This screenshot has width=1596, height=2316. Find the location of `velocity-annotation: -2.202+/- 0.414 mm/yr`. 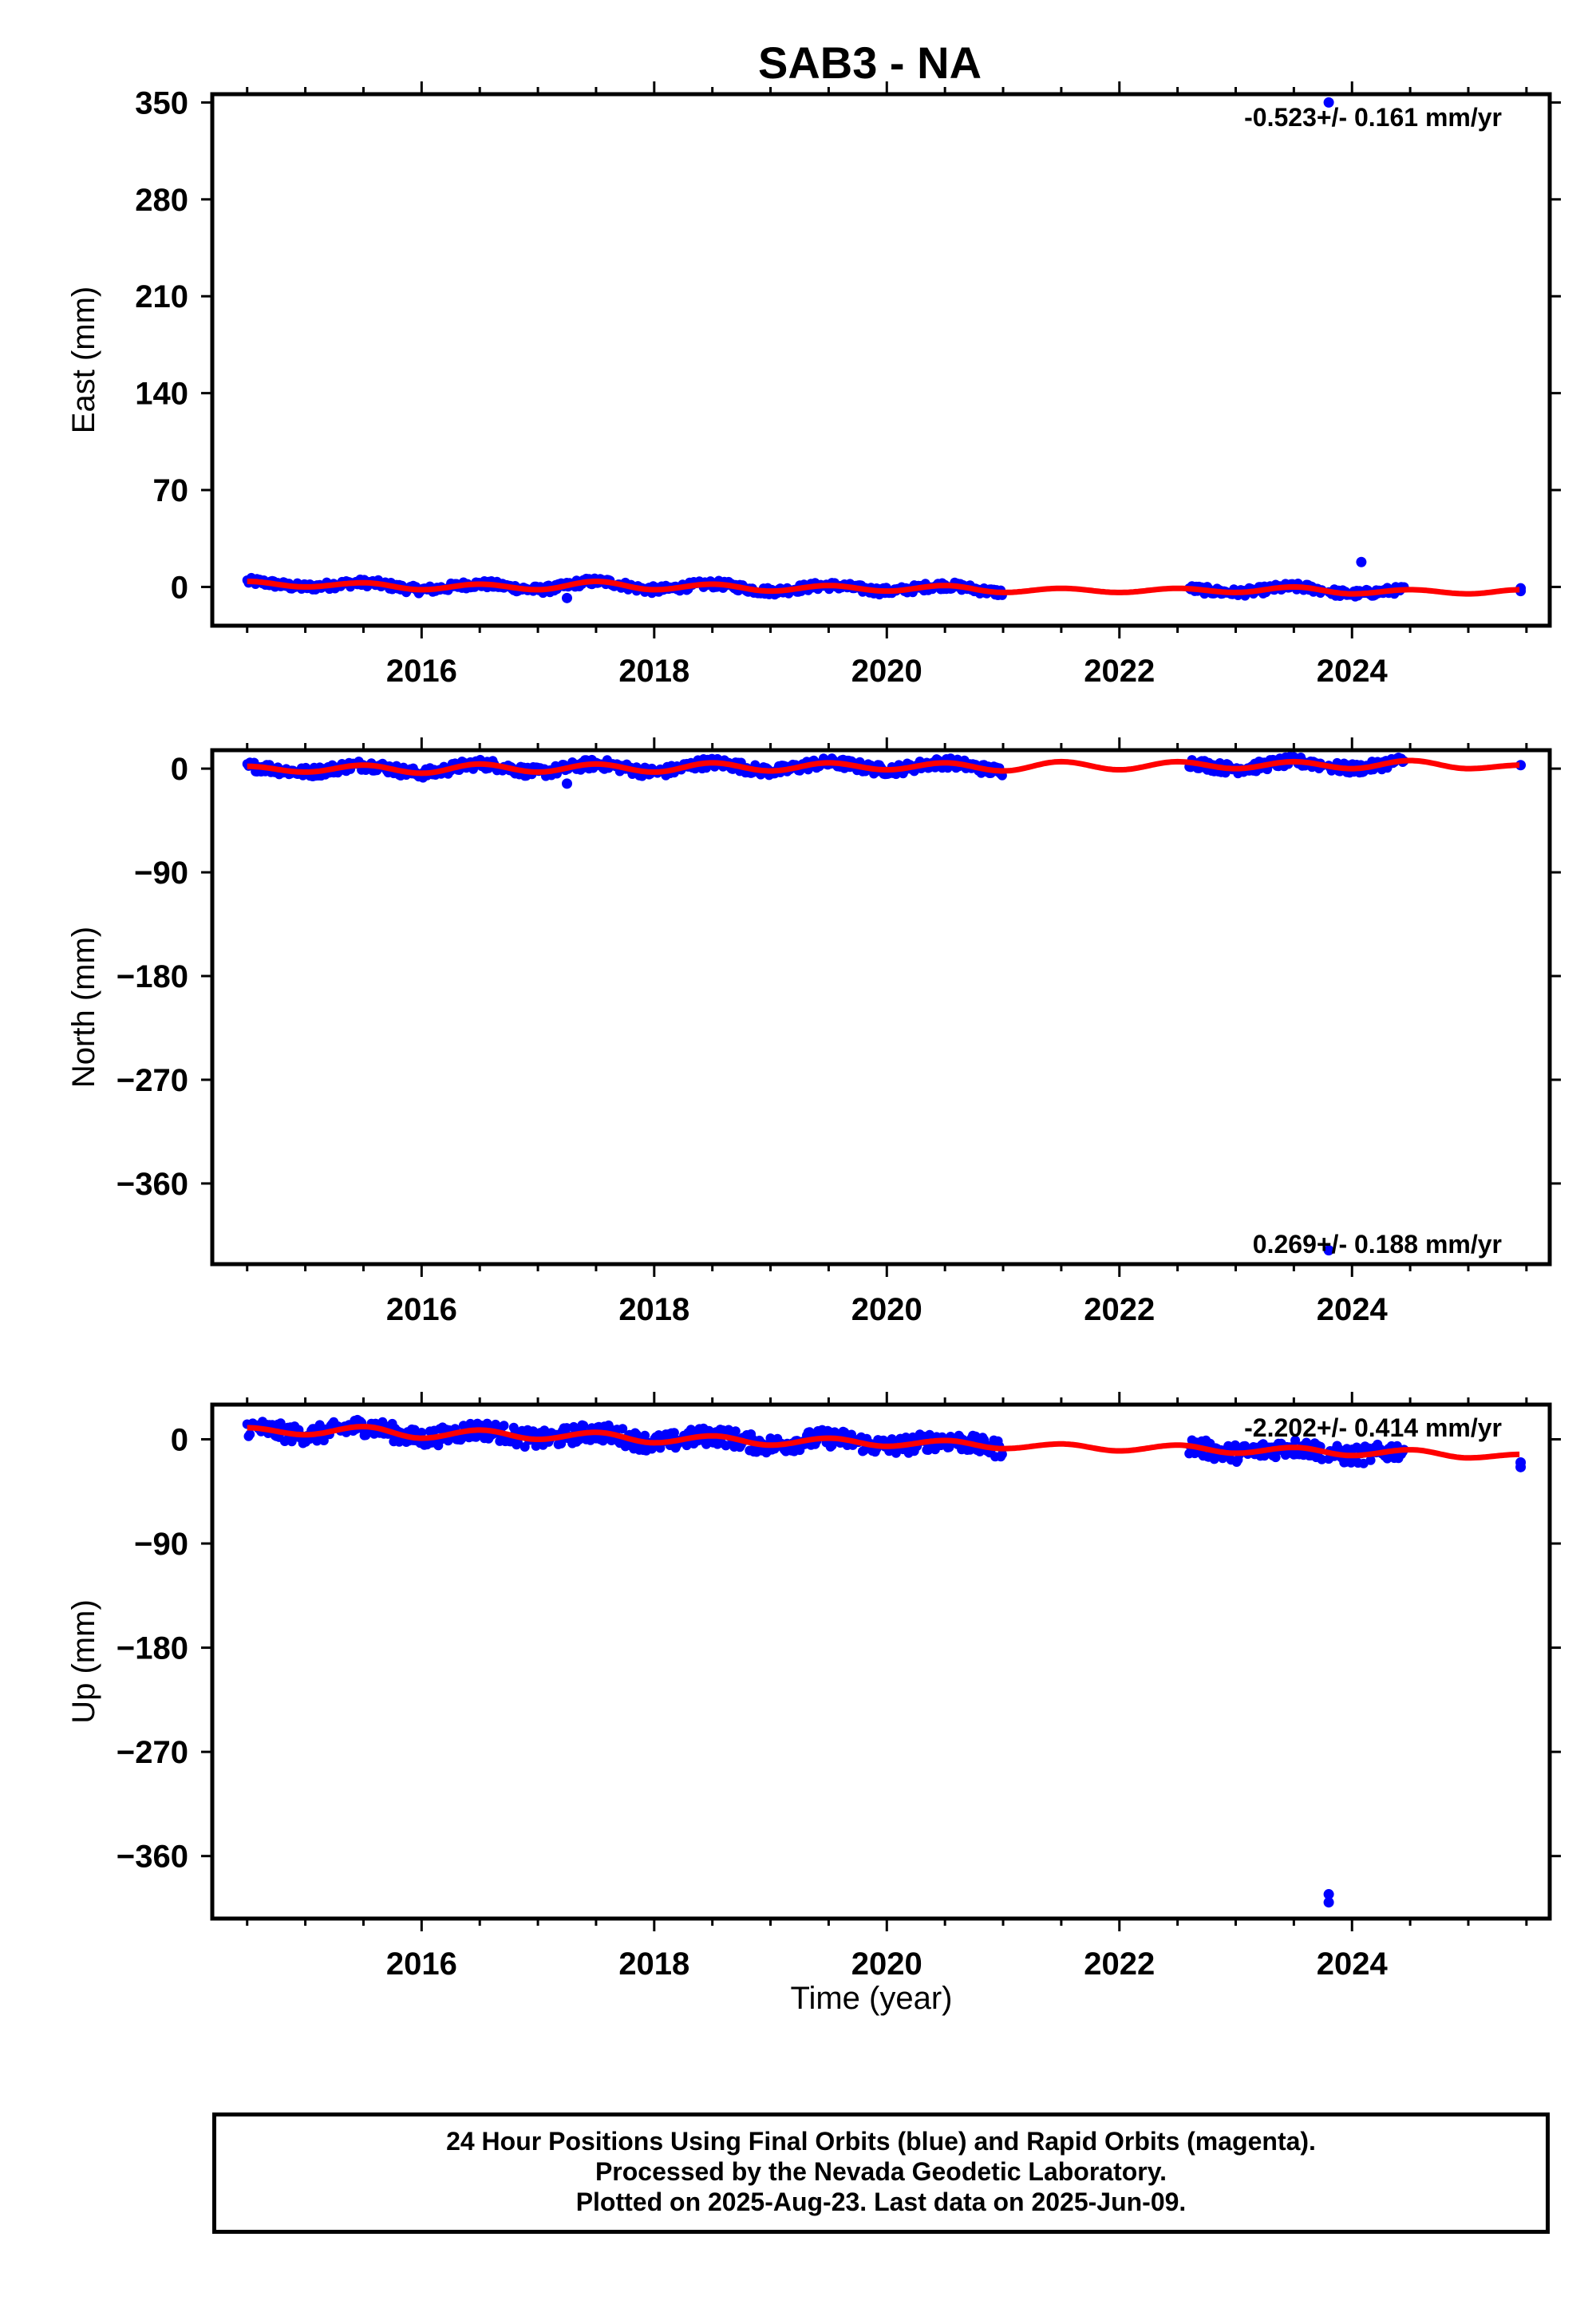

velocity-annotation: -2.202+/- 0.414 mm/yr is located at coordinates (1373, 1427).